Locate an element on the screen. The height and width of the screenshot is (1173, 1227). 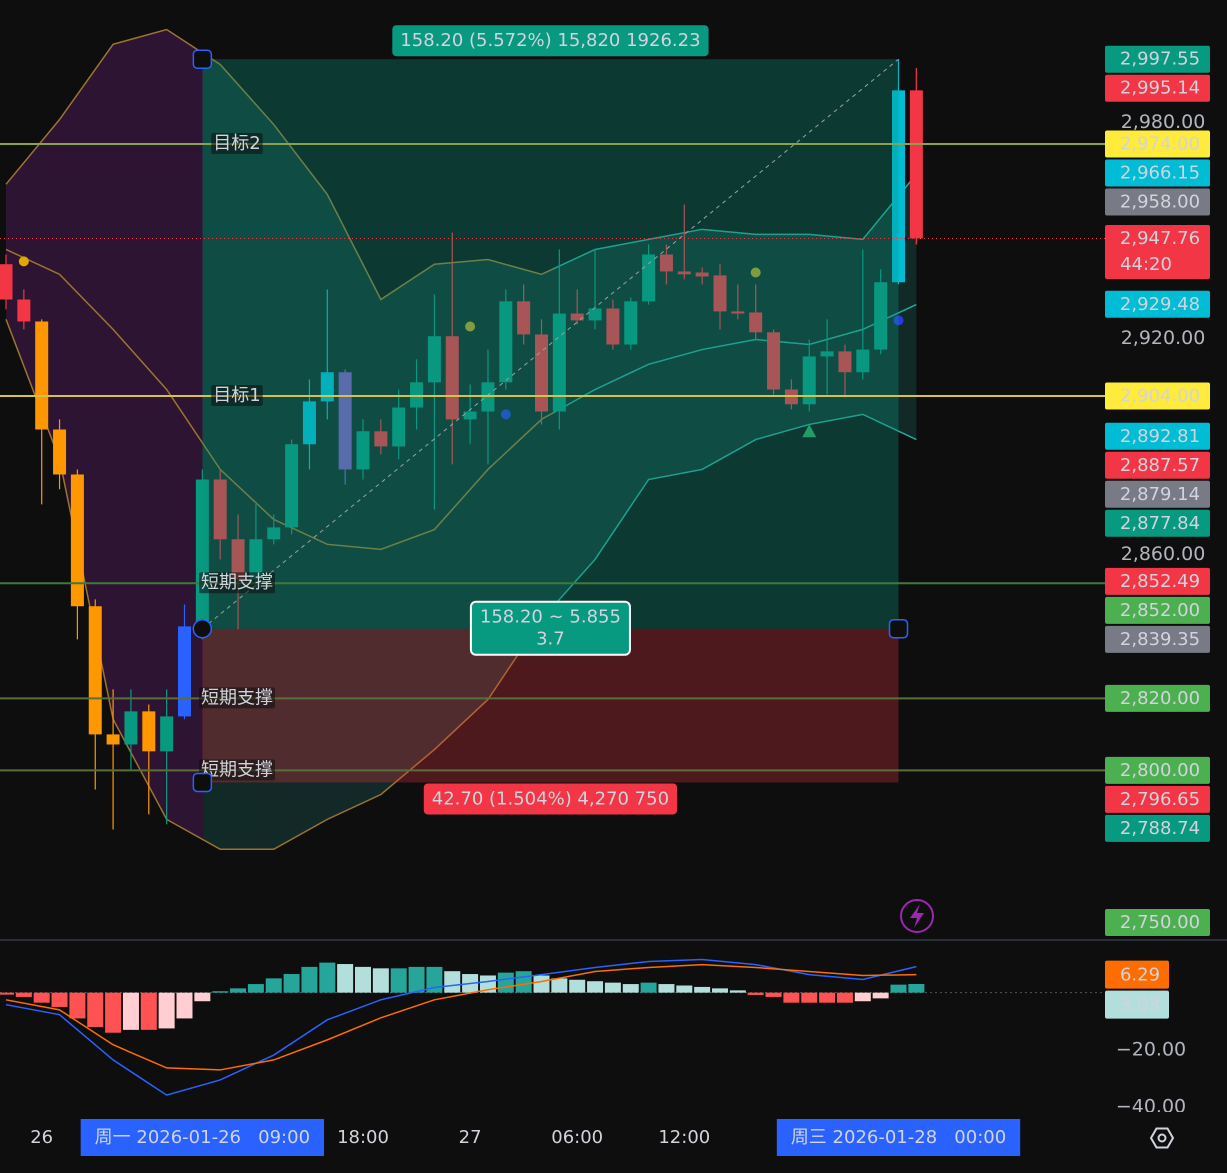
x-tick-label: 18:00 is located at coordinates (363, 1137).